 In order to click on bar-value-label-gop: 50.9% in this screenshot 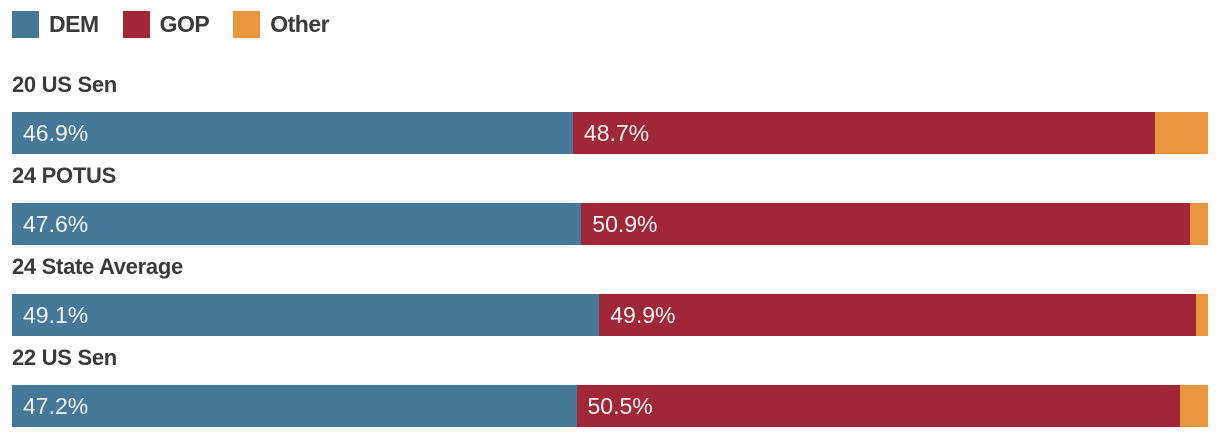, I will do `click(625, 223)`.